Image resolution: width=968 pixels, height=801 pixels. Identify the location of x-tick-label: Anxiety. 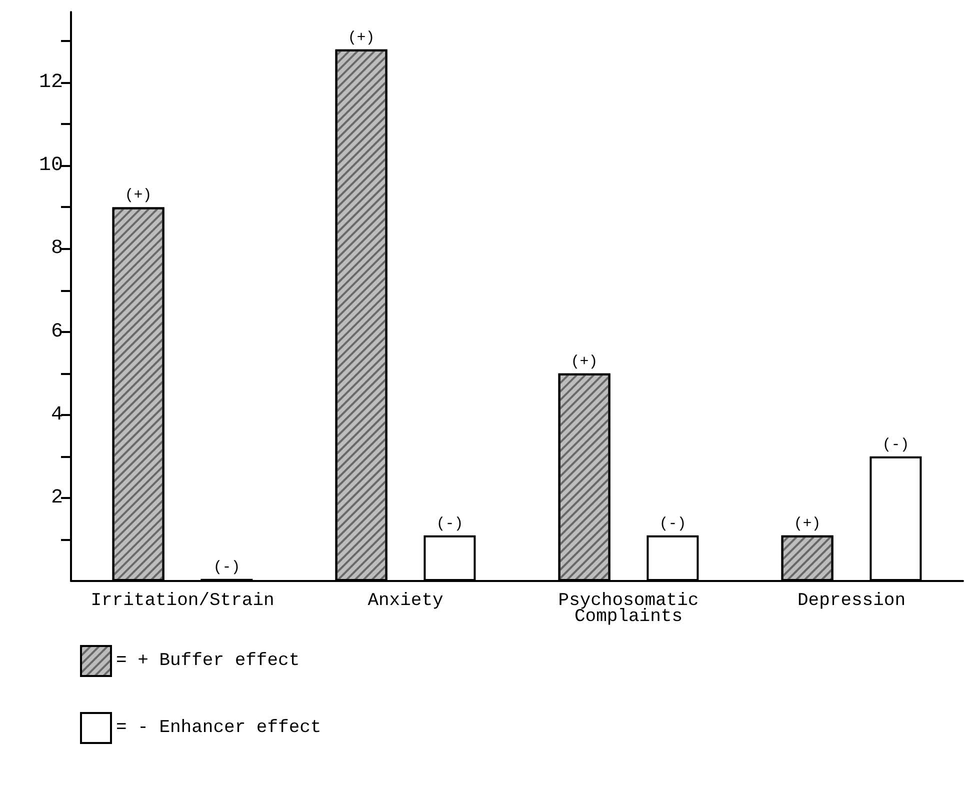
(406, 601).